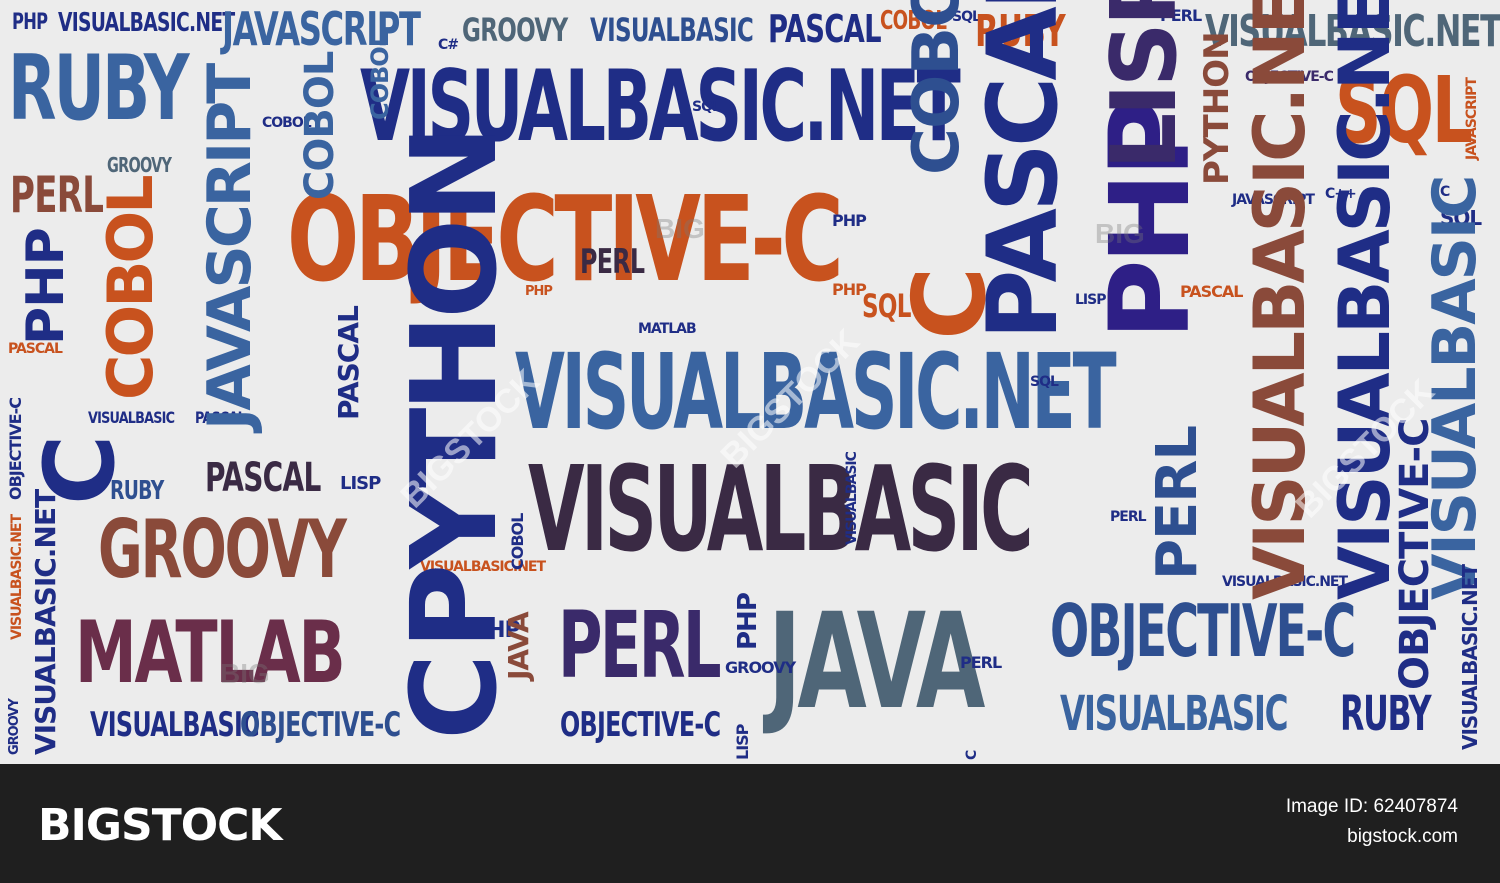  What do you see at coordinates (852, 498) in the screenshot?
I see `word-visualbasic-vertical-mid: VISUALBASIC` at bounding box center [852, 498].